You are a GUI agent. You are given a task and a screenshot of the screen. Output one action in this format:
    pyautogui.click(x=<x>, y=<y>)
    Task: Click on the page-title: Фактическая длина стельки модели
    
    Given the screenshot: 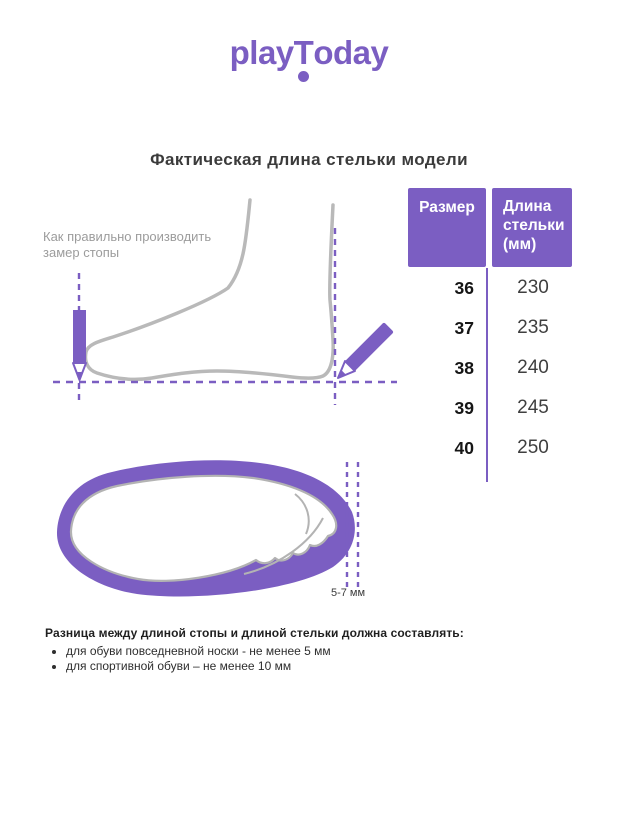 What is the action you would take?
    pyautogui.click(x=309, y=159)
    